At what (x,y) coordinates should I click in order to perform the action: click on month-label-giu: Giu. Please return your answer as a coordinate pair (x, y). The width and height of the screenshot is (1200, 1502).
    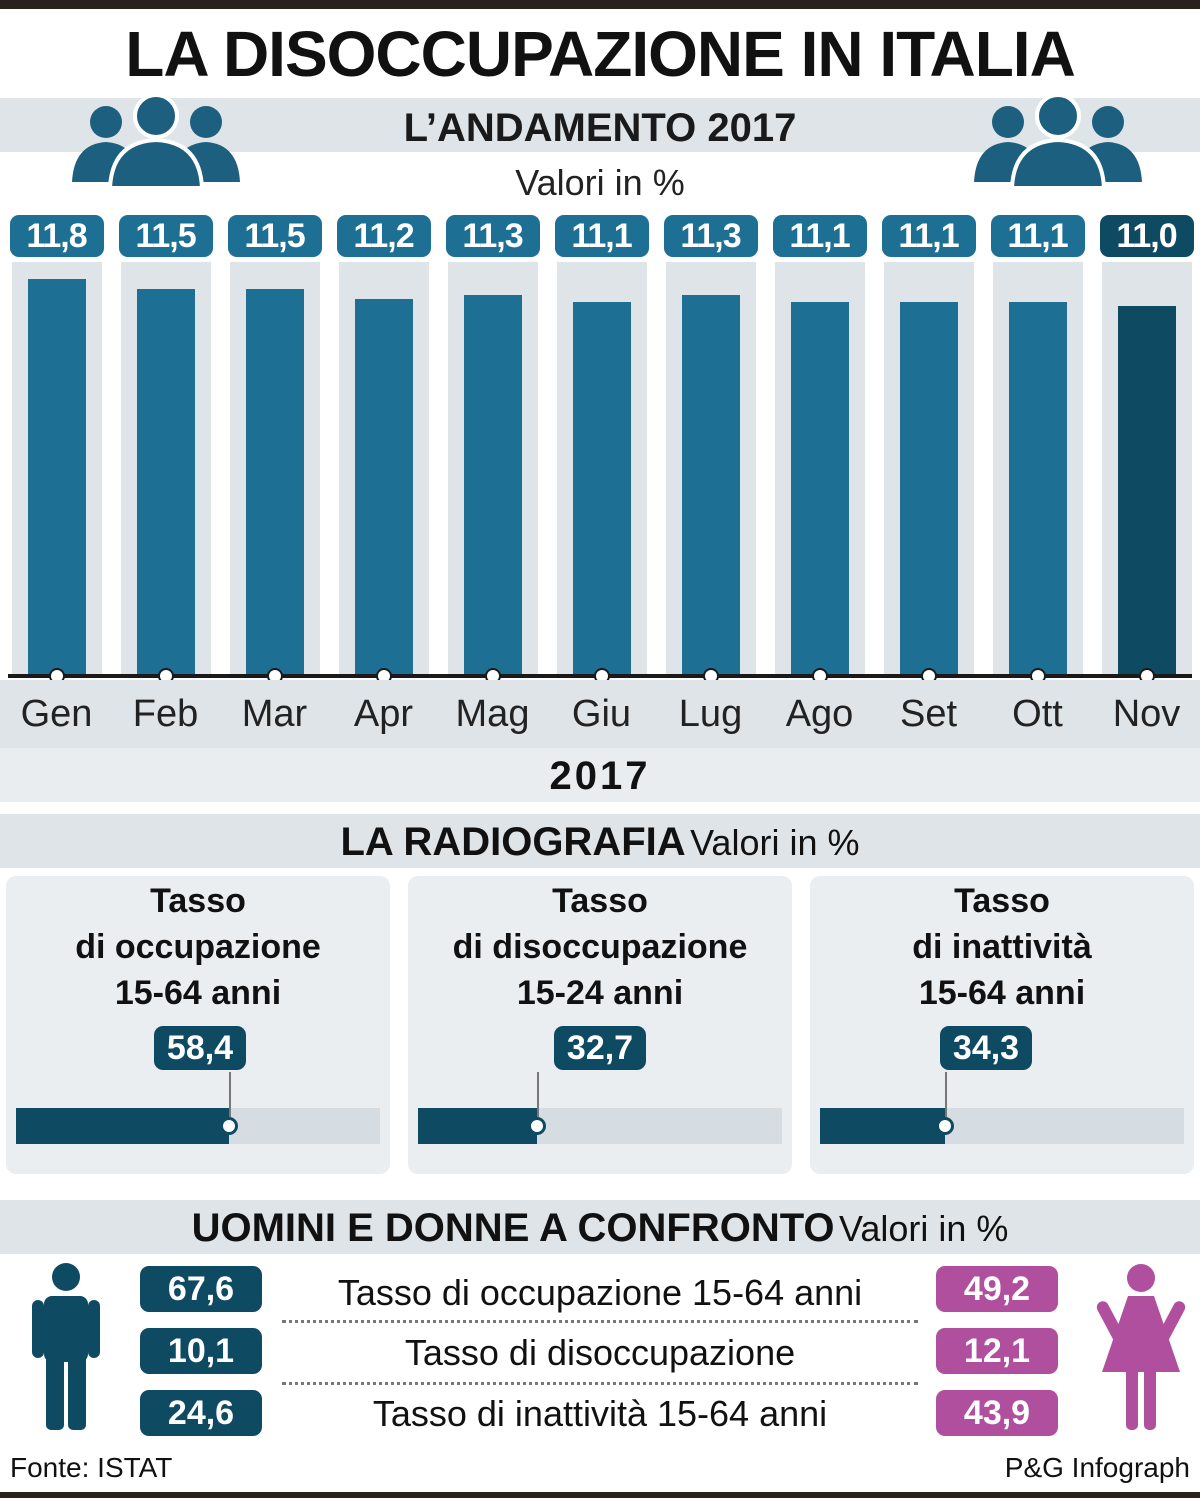
    Looking at the image, I should click on (601, 714).